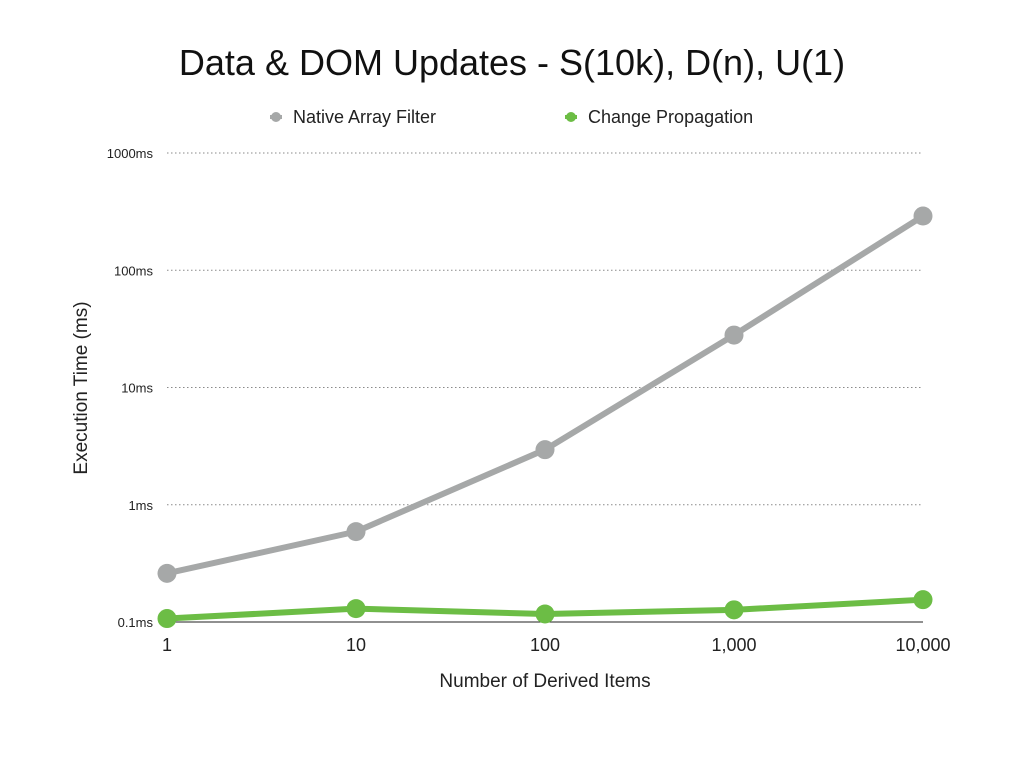 The height and width of the screenshot is (773, 1024). What do you see at coordinates (364, 117) in the screenshot?
I see `legend-label: Native Array Filter` at bounding box center [364, 117].